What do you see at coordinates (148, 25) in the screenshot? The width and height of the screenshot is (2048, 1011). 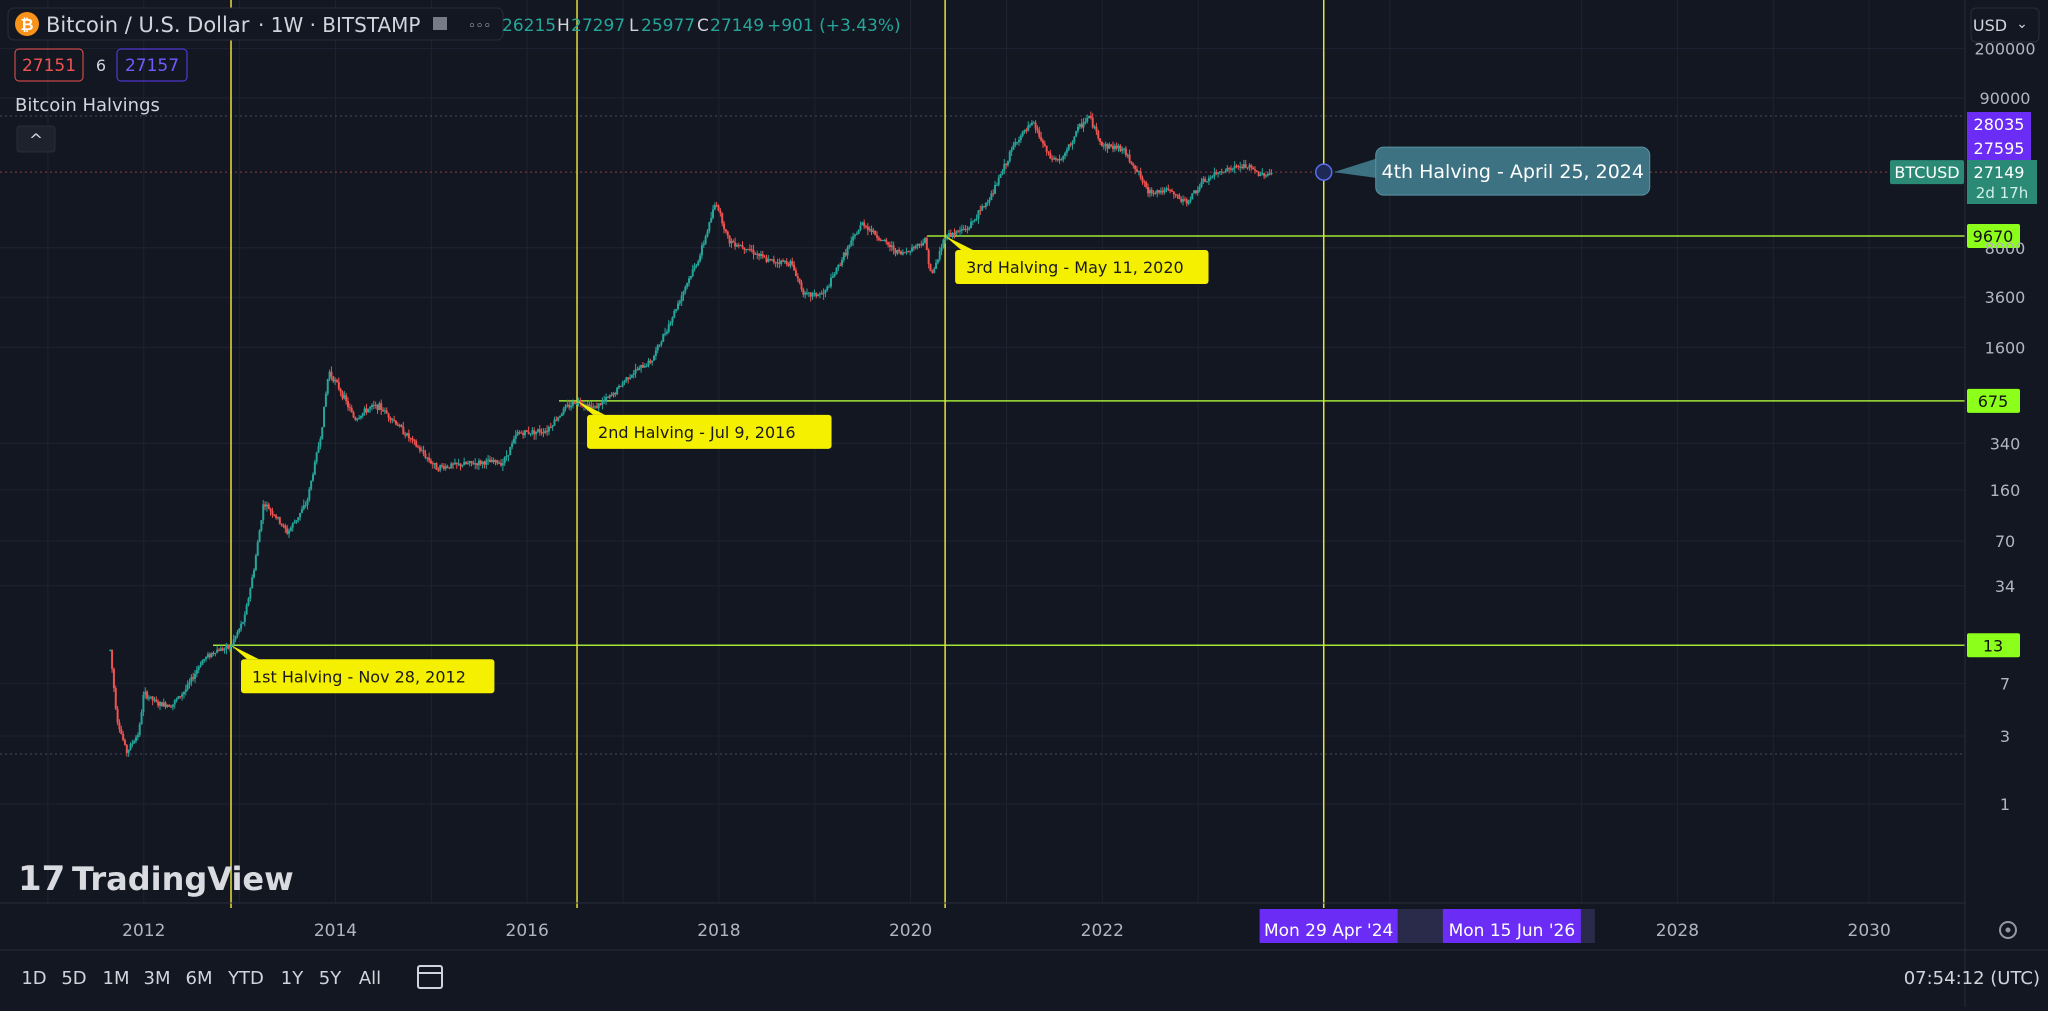 I see `symbol-title: Bitcoin / U.S. Dollar` at bounding box center [148, 25].